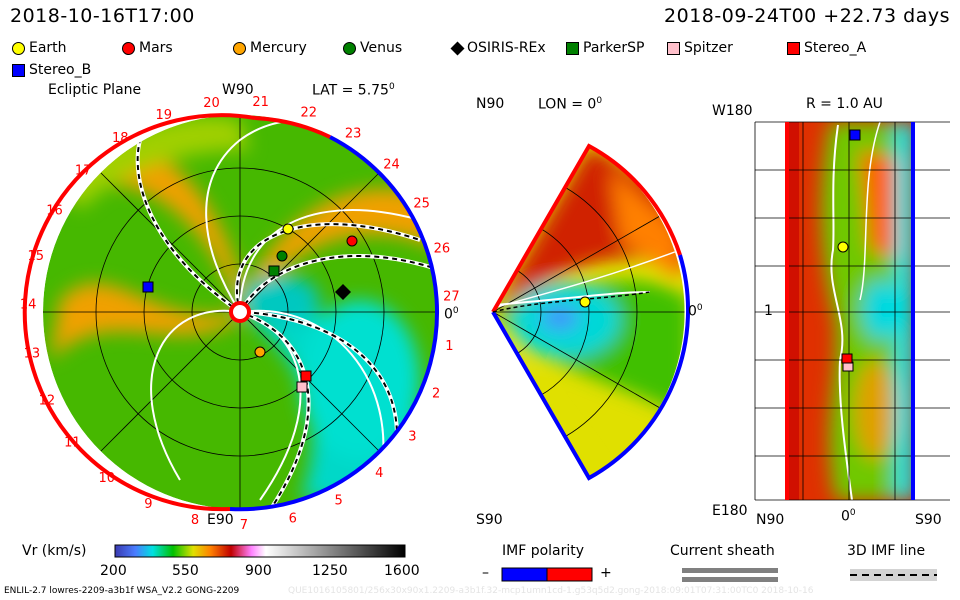 Image resolution: width=960 pixels, height=600 pixels. What do you see at coordinates (490, 104) in the screenshot?
I see `meridional-top-label: N90` at bounding box center [490, 104].